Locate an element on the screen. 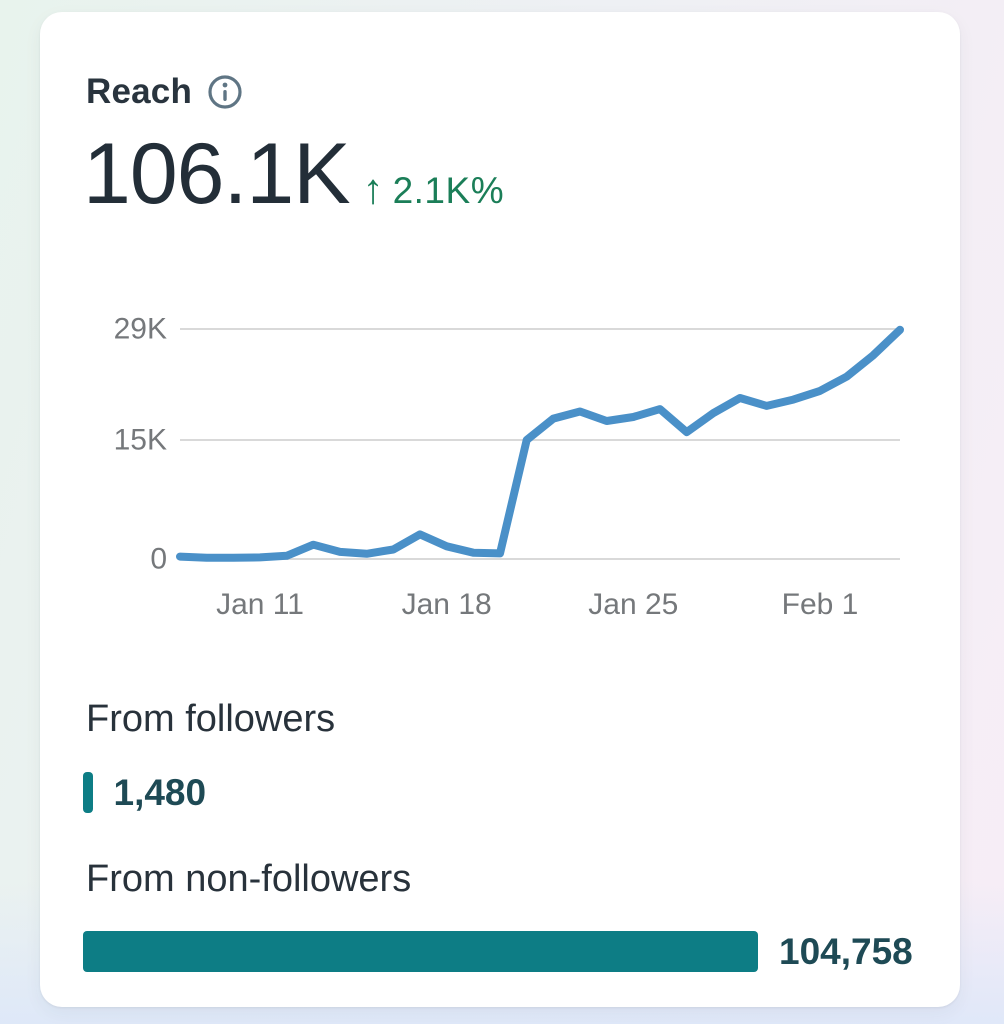 Image resolution: width=1004 pixels, height=1024 pixels. followers-label: From followers is located at coordinates (211, 719).